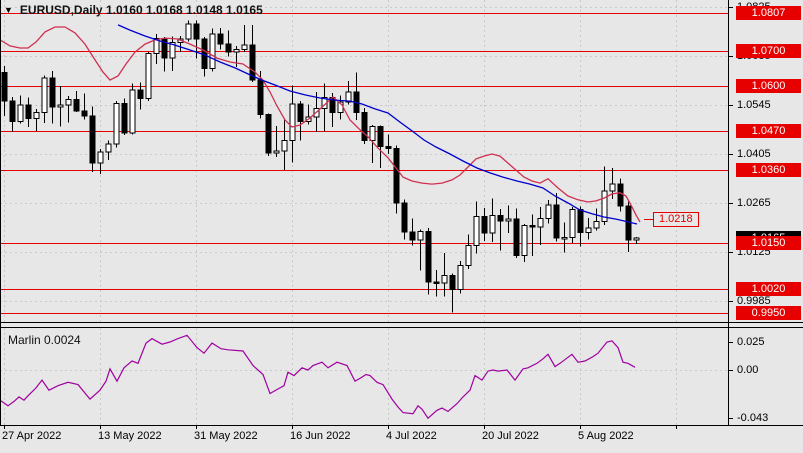 The height and width of the screenshot is (453, 803). What do you see at coordinates (320, 436) in the screenshot?
I see `date-tick-label: 16 Jun 2022` at bounding box center [320, 436].